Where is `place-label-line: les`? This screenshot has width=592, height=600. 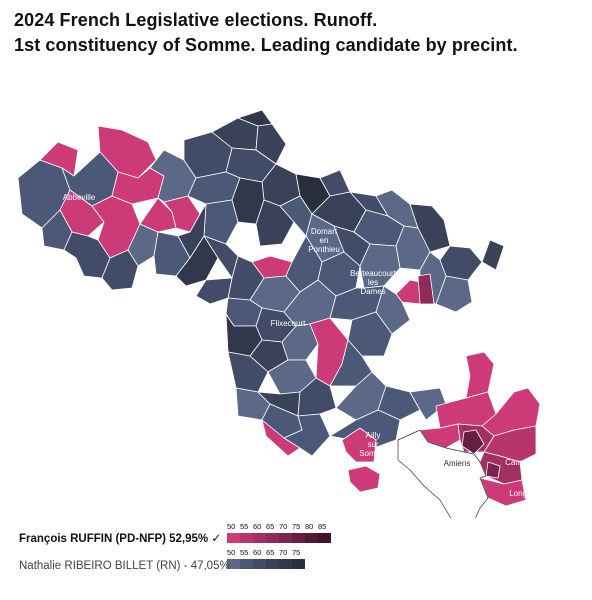 place-label-line: les is located at coordinates (373, 282).